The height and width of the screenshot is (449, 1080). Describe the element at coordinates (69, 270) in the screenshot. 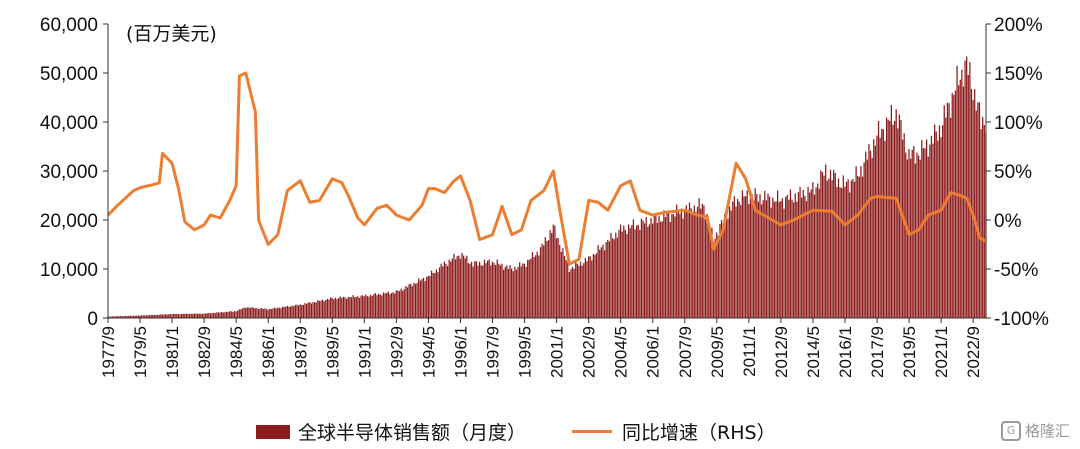

I see `left-tick-label: 10,000` at that location.